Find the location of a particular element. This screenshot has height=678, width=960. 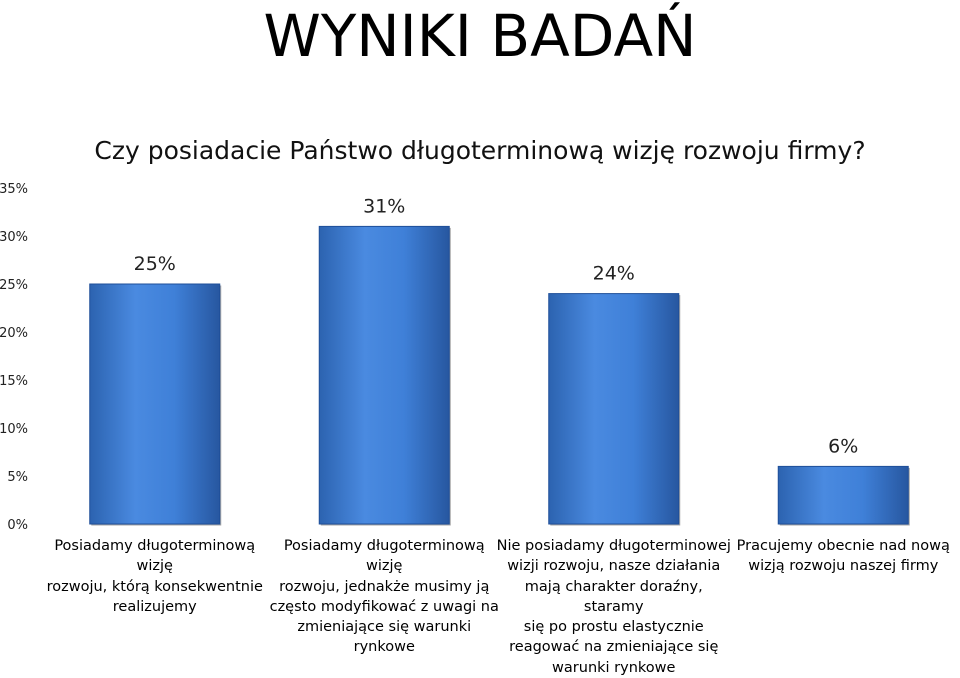

category-label-line: wizji rozwoju, nasze działania is located at coordinates (614, 566).